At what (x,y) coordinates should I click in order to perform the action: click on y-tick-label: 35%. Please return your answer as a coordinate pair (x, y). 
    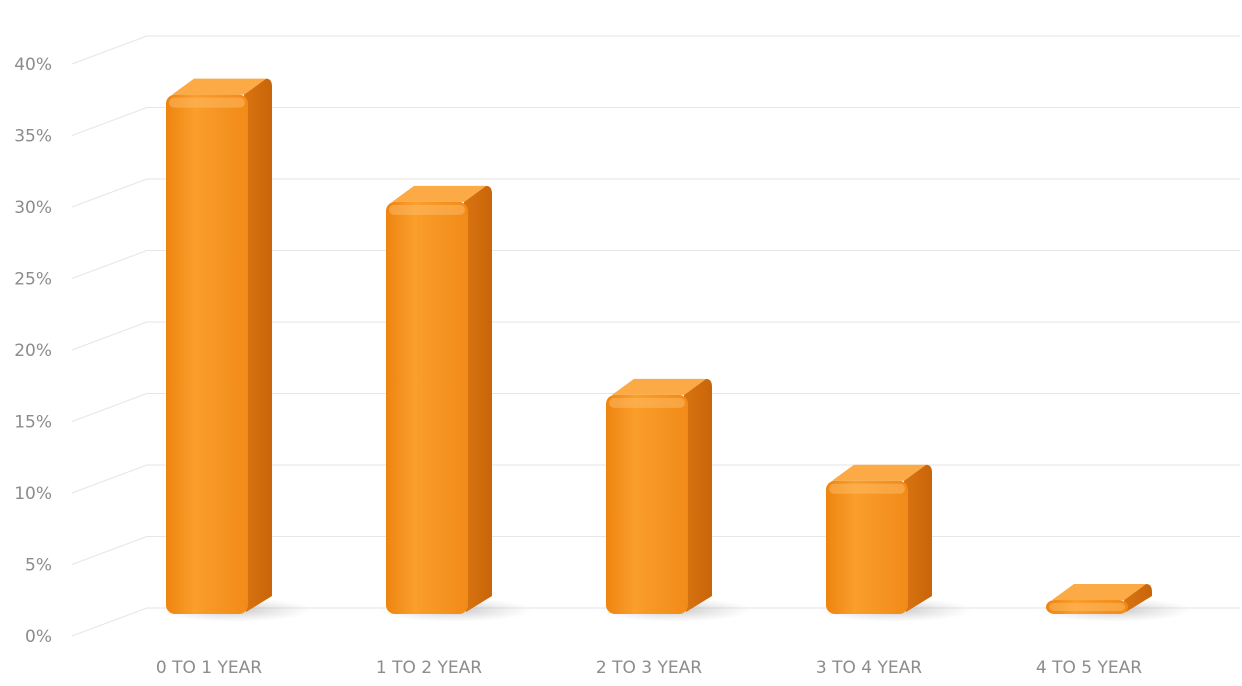
    Looking at the image, I should click on (33, 137).